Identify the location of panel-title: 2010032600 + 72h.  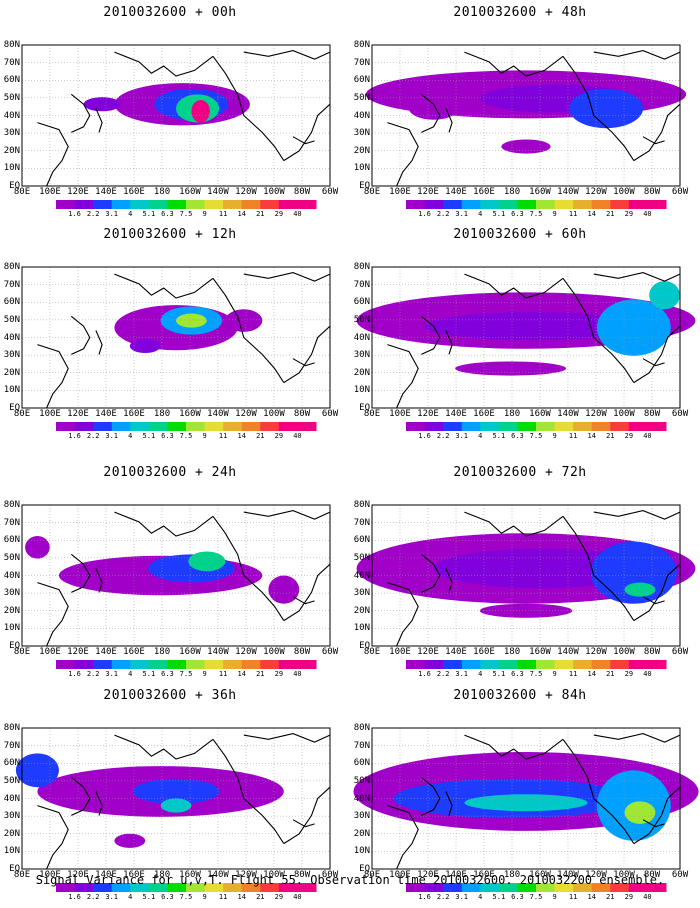
(520, 472).